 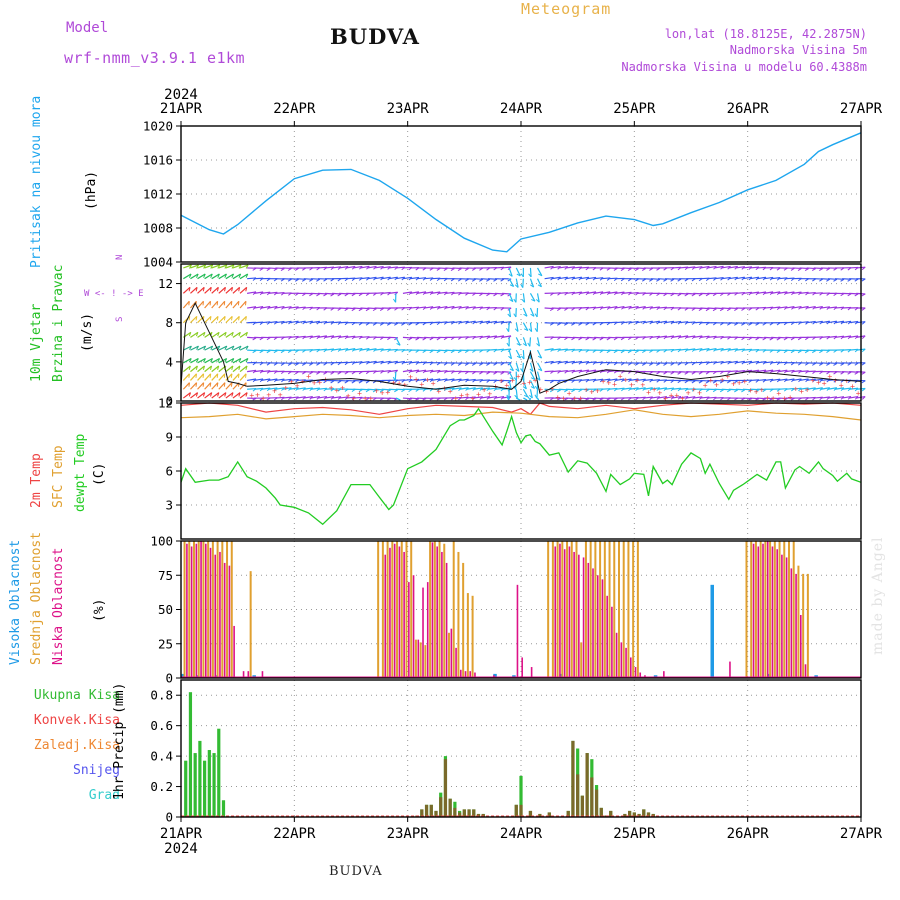 I want to click on panel-frame, so click(x=521, y=471).